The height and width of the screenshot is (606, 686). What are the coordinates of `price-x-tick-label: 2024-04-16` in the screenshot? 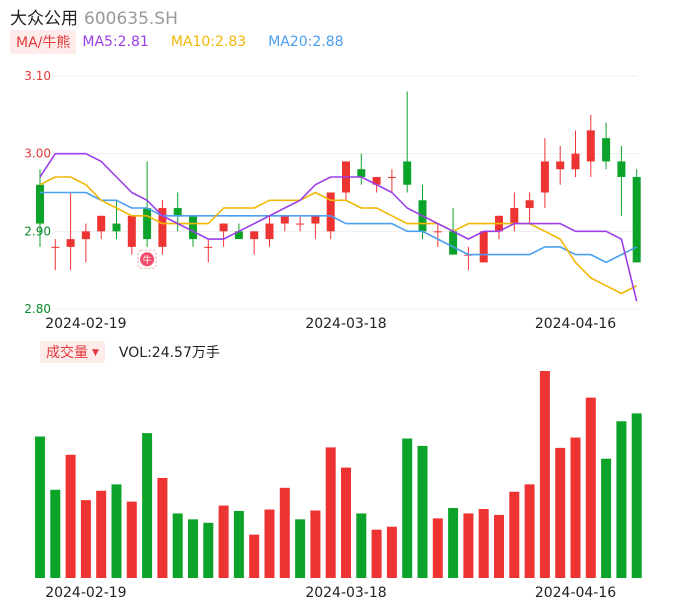 It's located at (575, 324).